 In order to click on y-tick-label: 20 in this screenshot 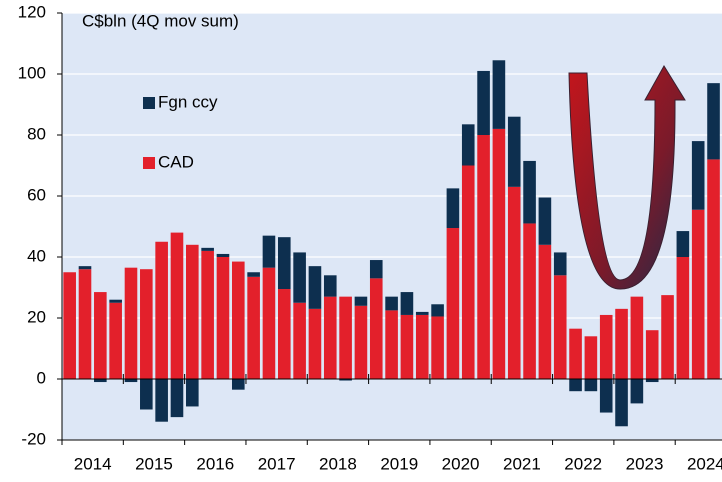, I will do `click(36, 316)`.